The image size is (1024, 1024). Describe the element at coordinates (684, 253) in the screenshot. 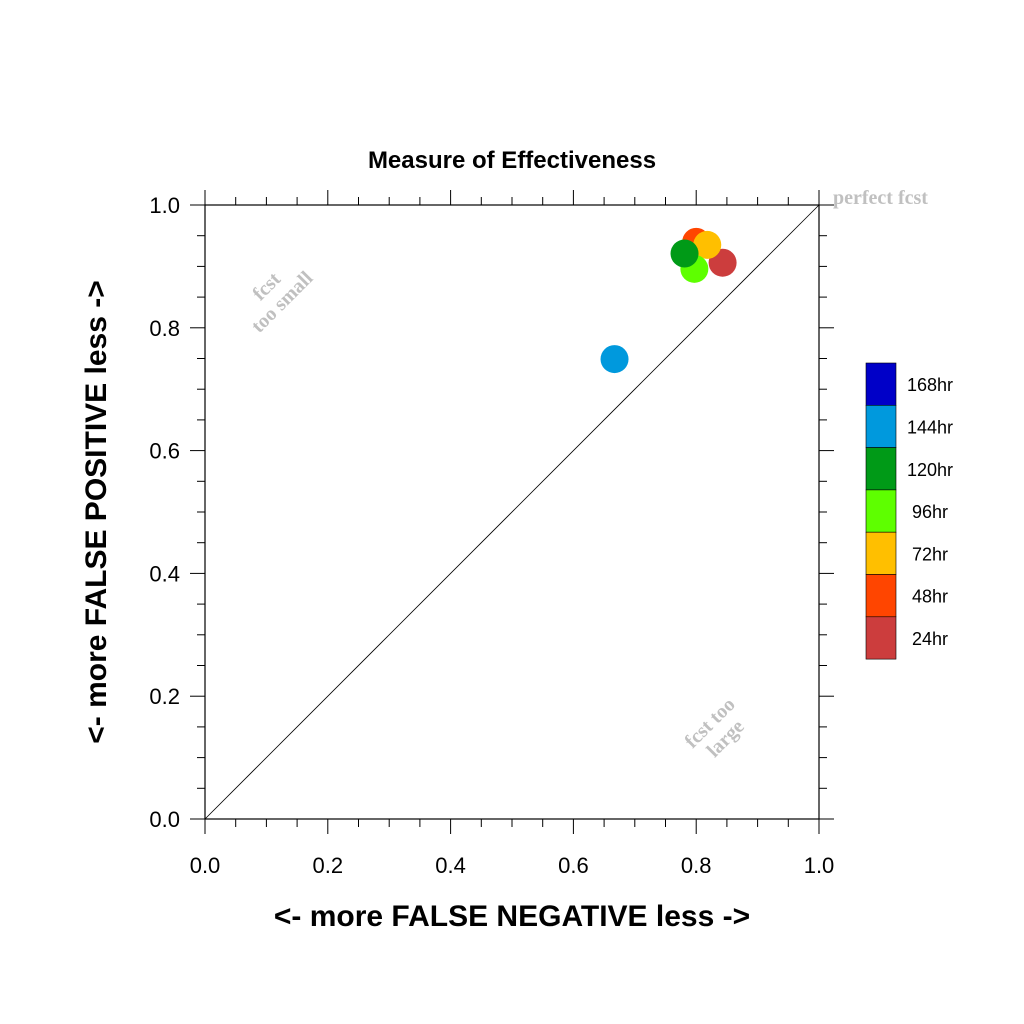

I see `point-120hr` at that location.